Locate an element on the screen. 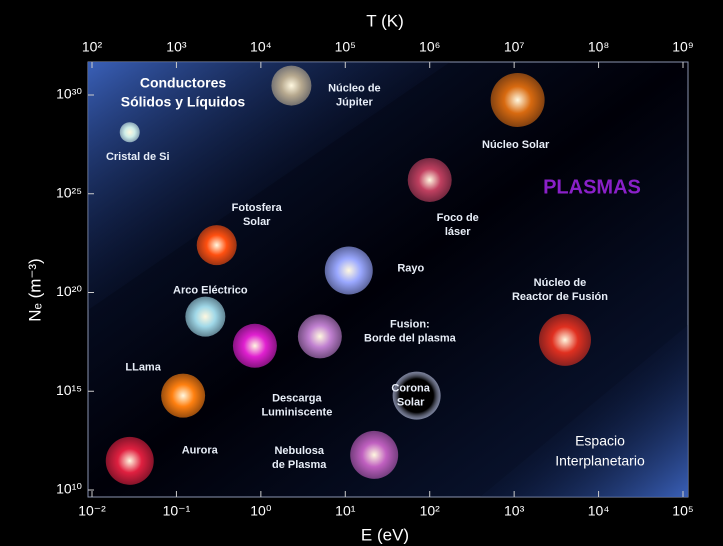 The width and height of the screenshot is (723, 546). point-label: Cristal de Si is located at coordinates (138, 157).